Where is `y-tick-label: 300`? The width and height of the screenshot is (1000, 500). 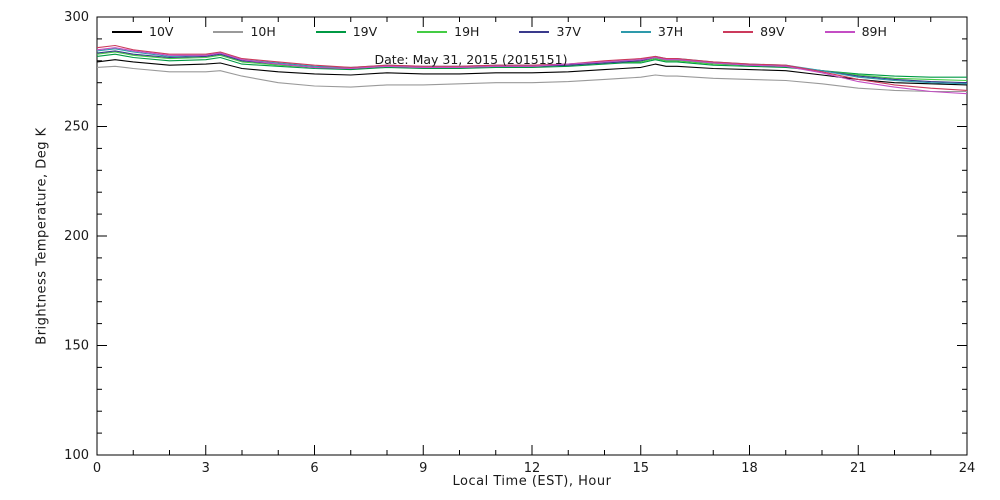
y-tick-label: 300 is located at coordinates (76, 17).